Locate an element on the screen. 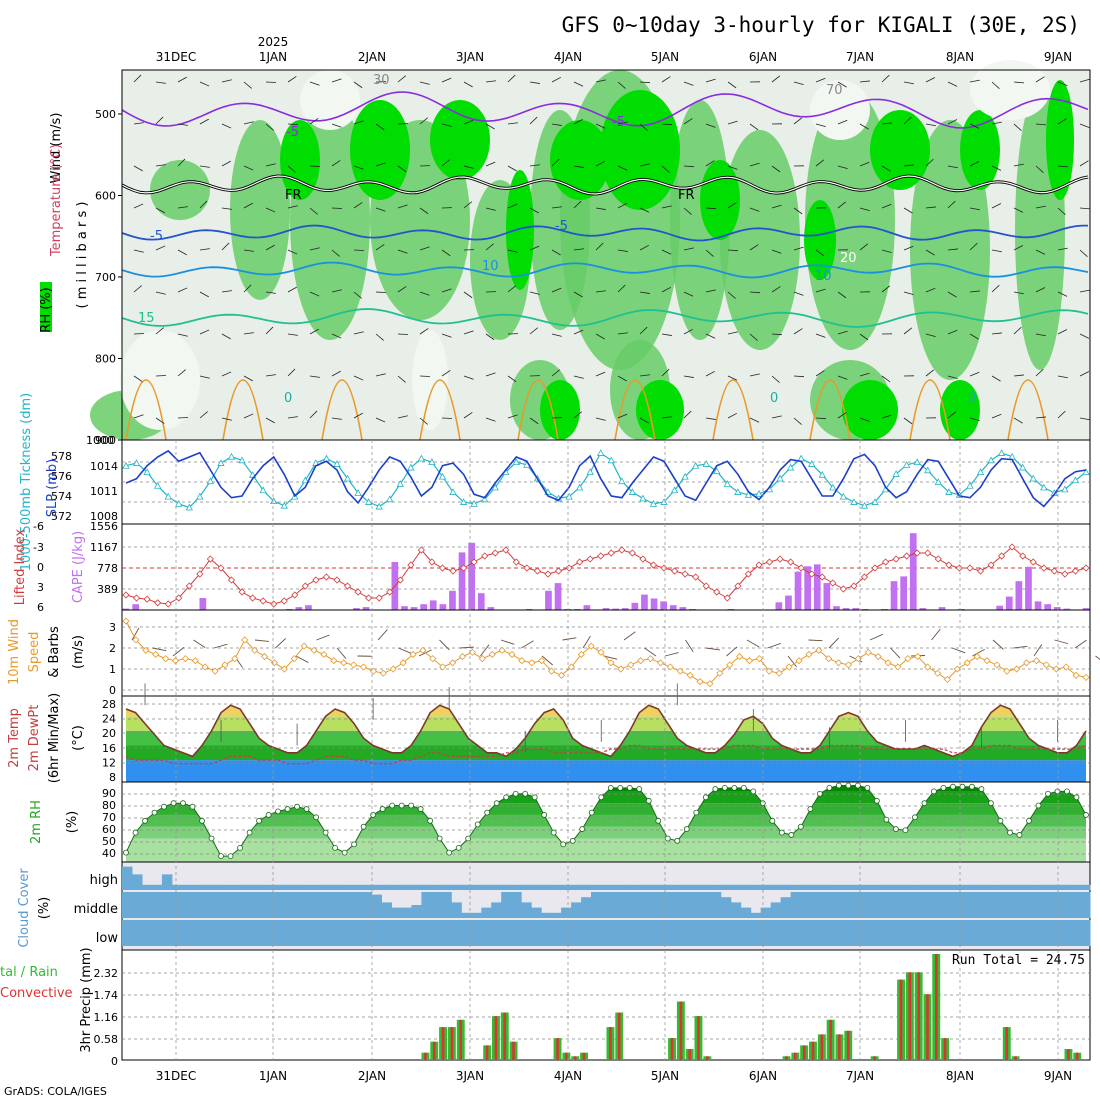 This screenshot has height=1100, width=1100. rh-blob is located at coordinates (180, 190).